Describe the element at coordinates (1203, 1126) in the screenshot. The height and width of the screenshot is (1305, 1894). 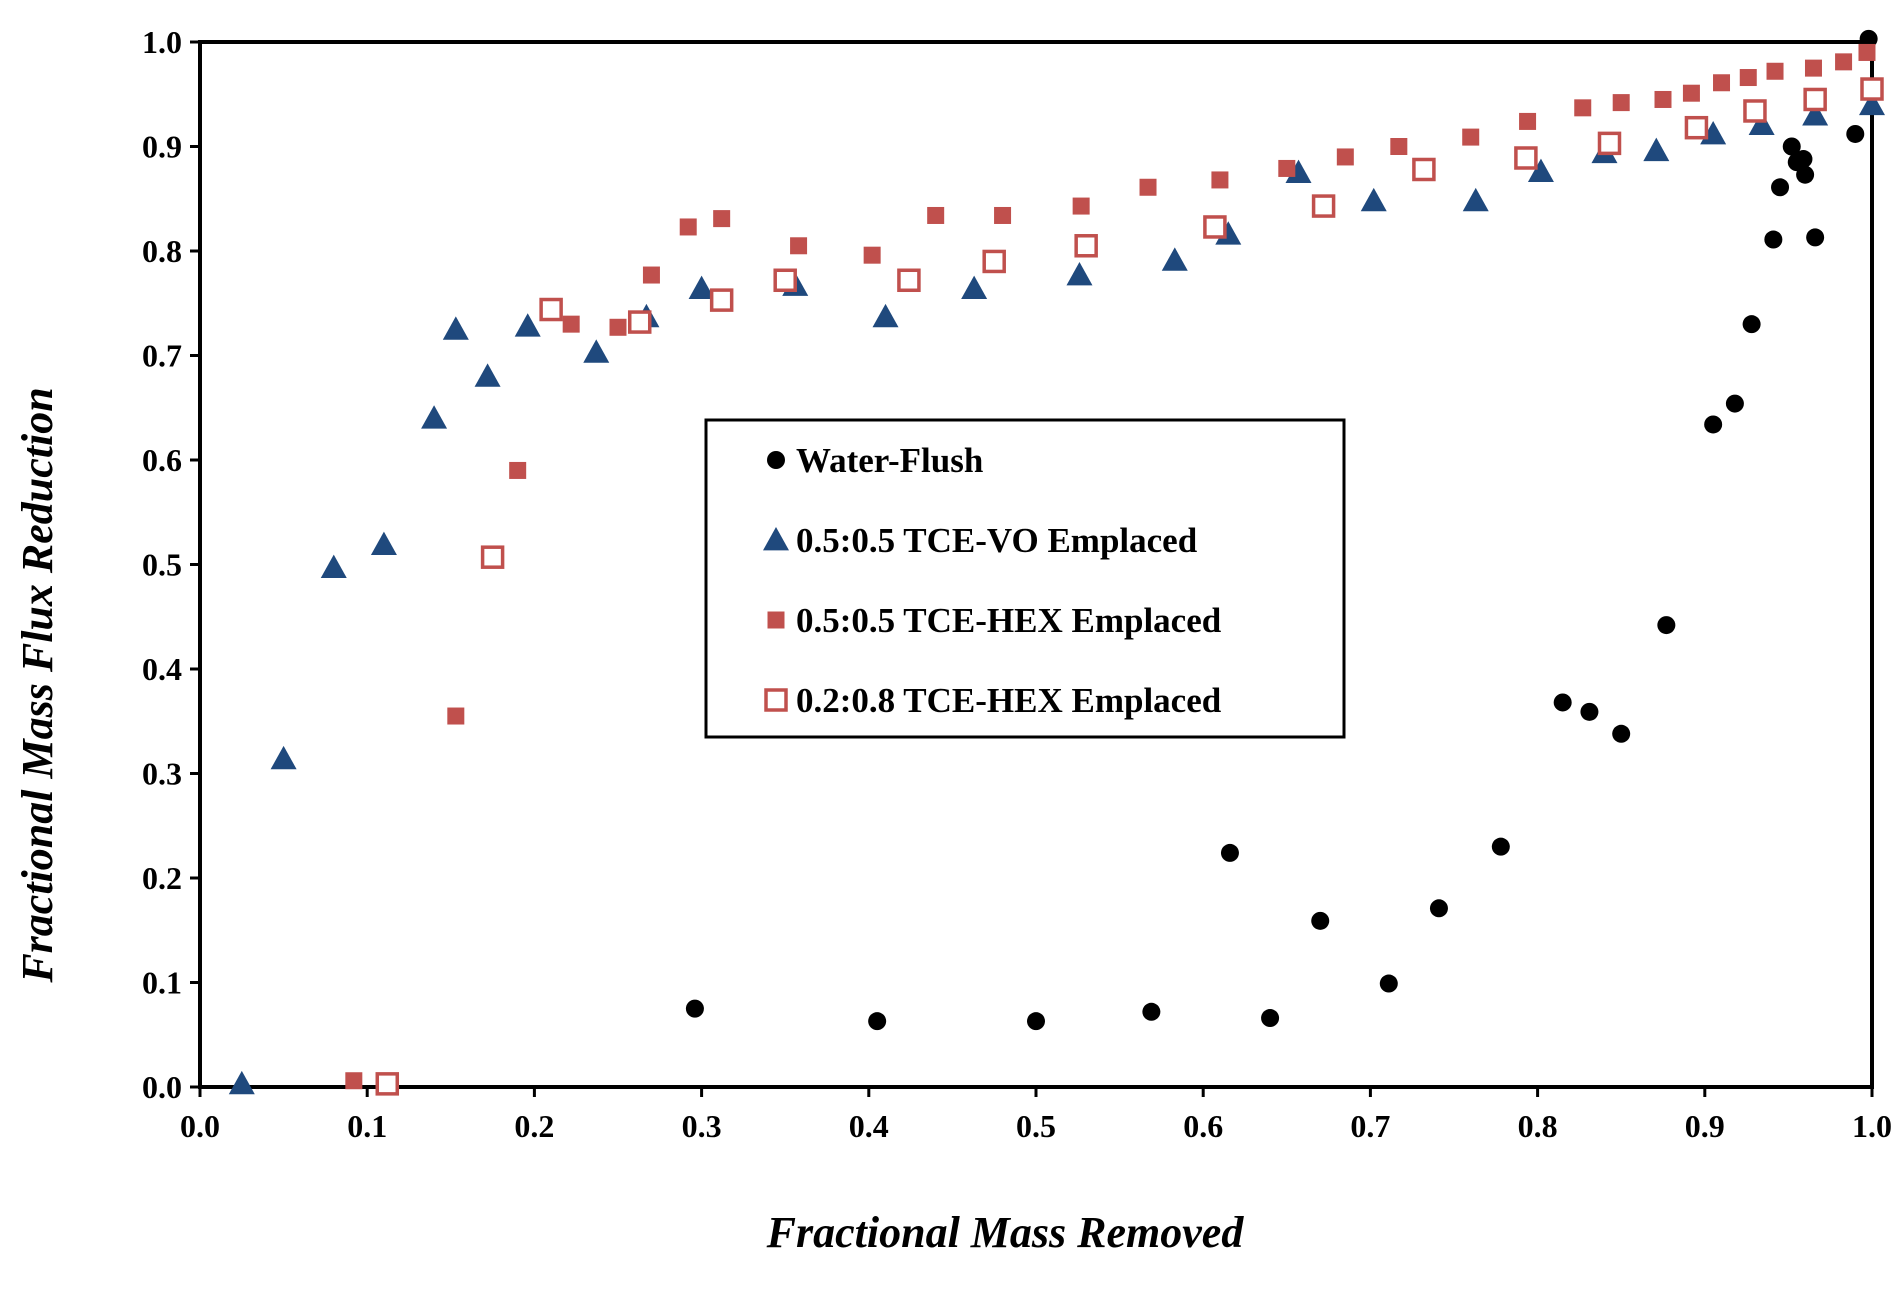
I see `x-tick-label: 0.6` at that location.